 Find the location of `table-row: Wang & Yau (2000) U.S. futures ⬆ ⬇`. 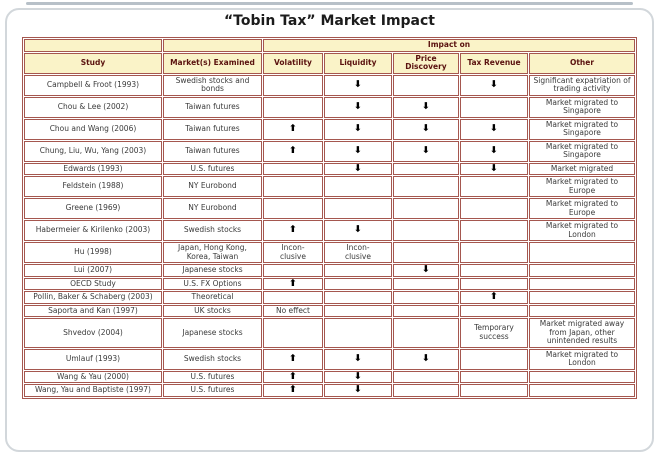

table-row: Wang & Yau (2000) U.S. futures ⬆ ⬇ is located at coordinates (329, 376).